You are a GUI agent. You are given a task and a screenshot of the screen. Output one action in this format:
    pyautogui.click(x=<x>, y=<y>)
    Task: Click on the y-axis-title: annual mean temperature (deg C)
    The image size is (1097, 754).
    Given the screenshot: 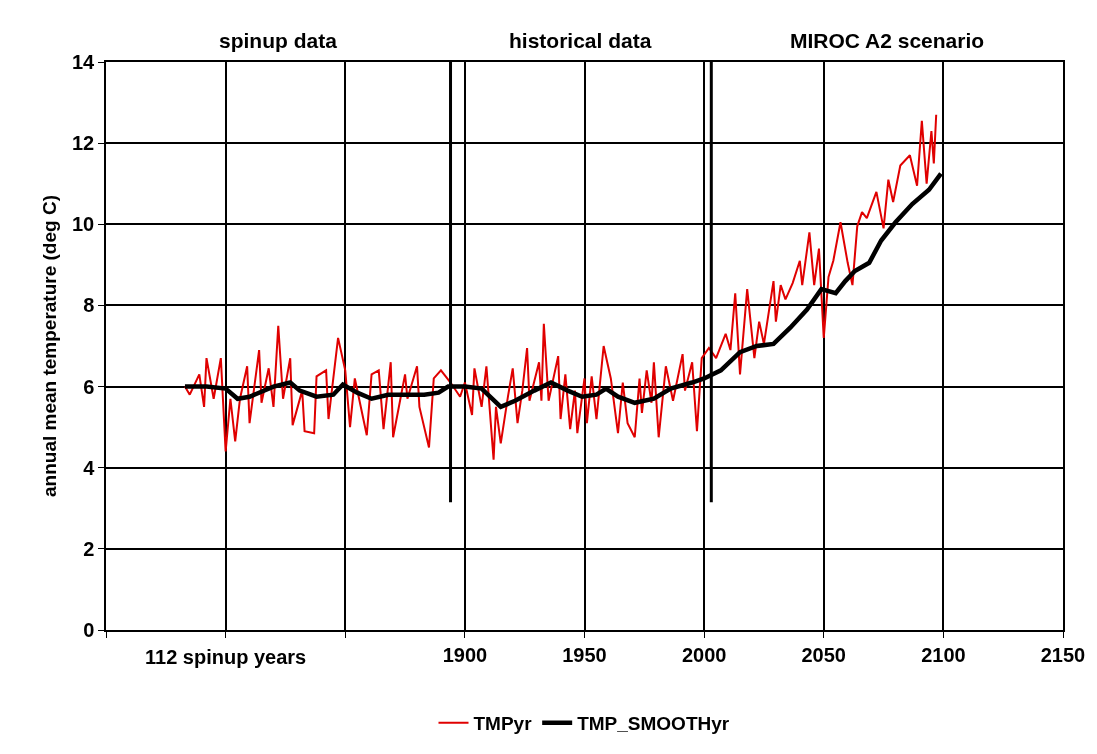 What is the action you would take?
    pyautogui.click(x=50, y=346)
    